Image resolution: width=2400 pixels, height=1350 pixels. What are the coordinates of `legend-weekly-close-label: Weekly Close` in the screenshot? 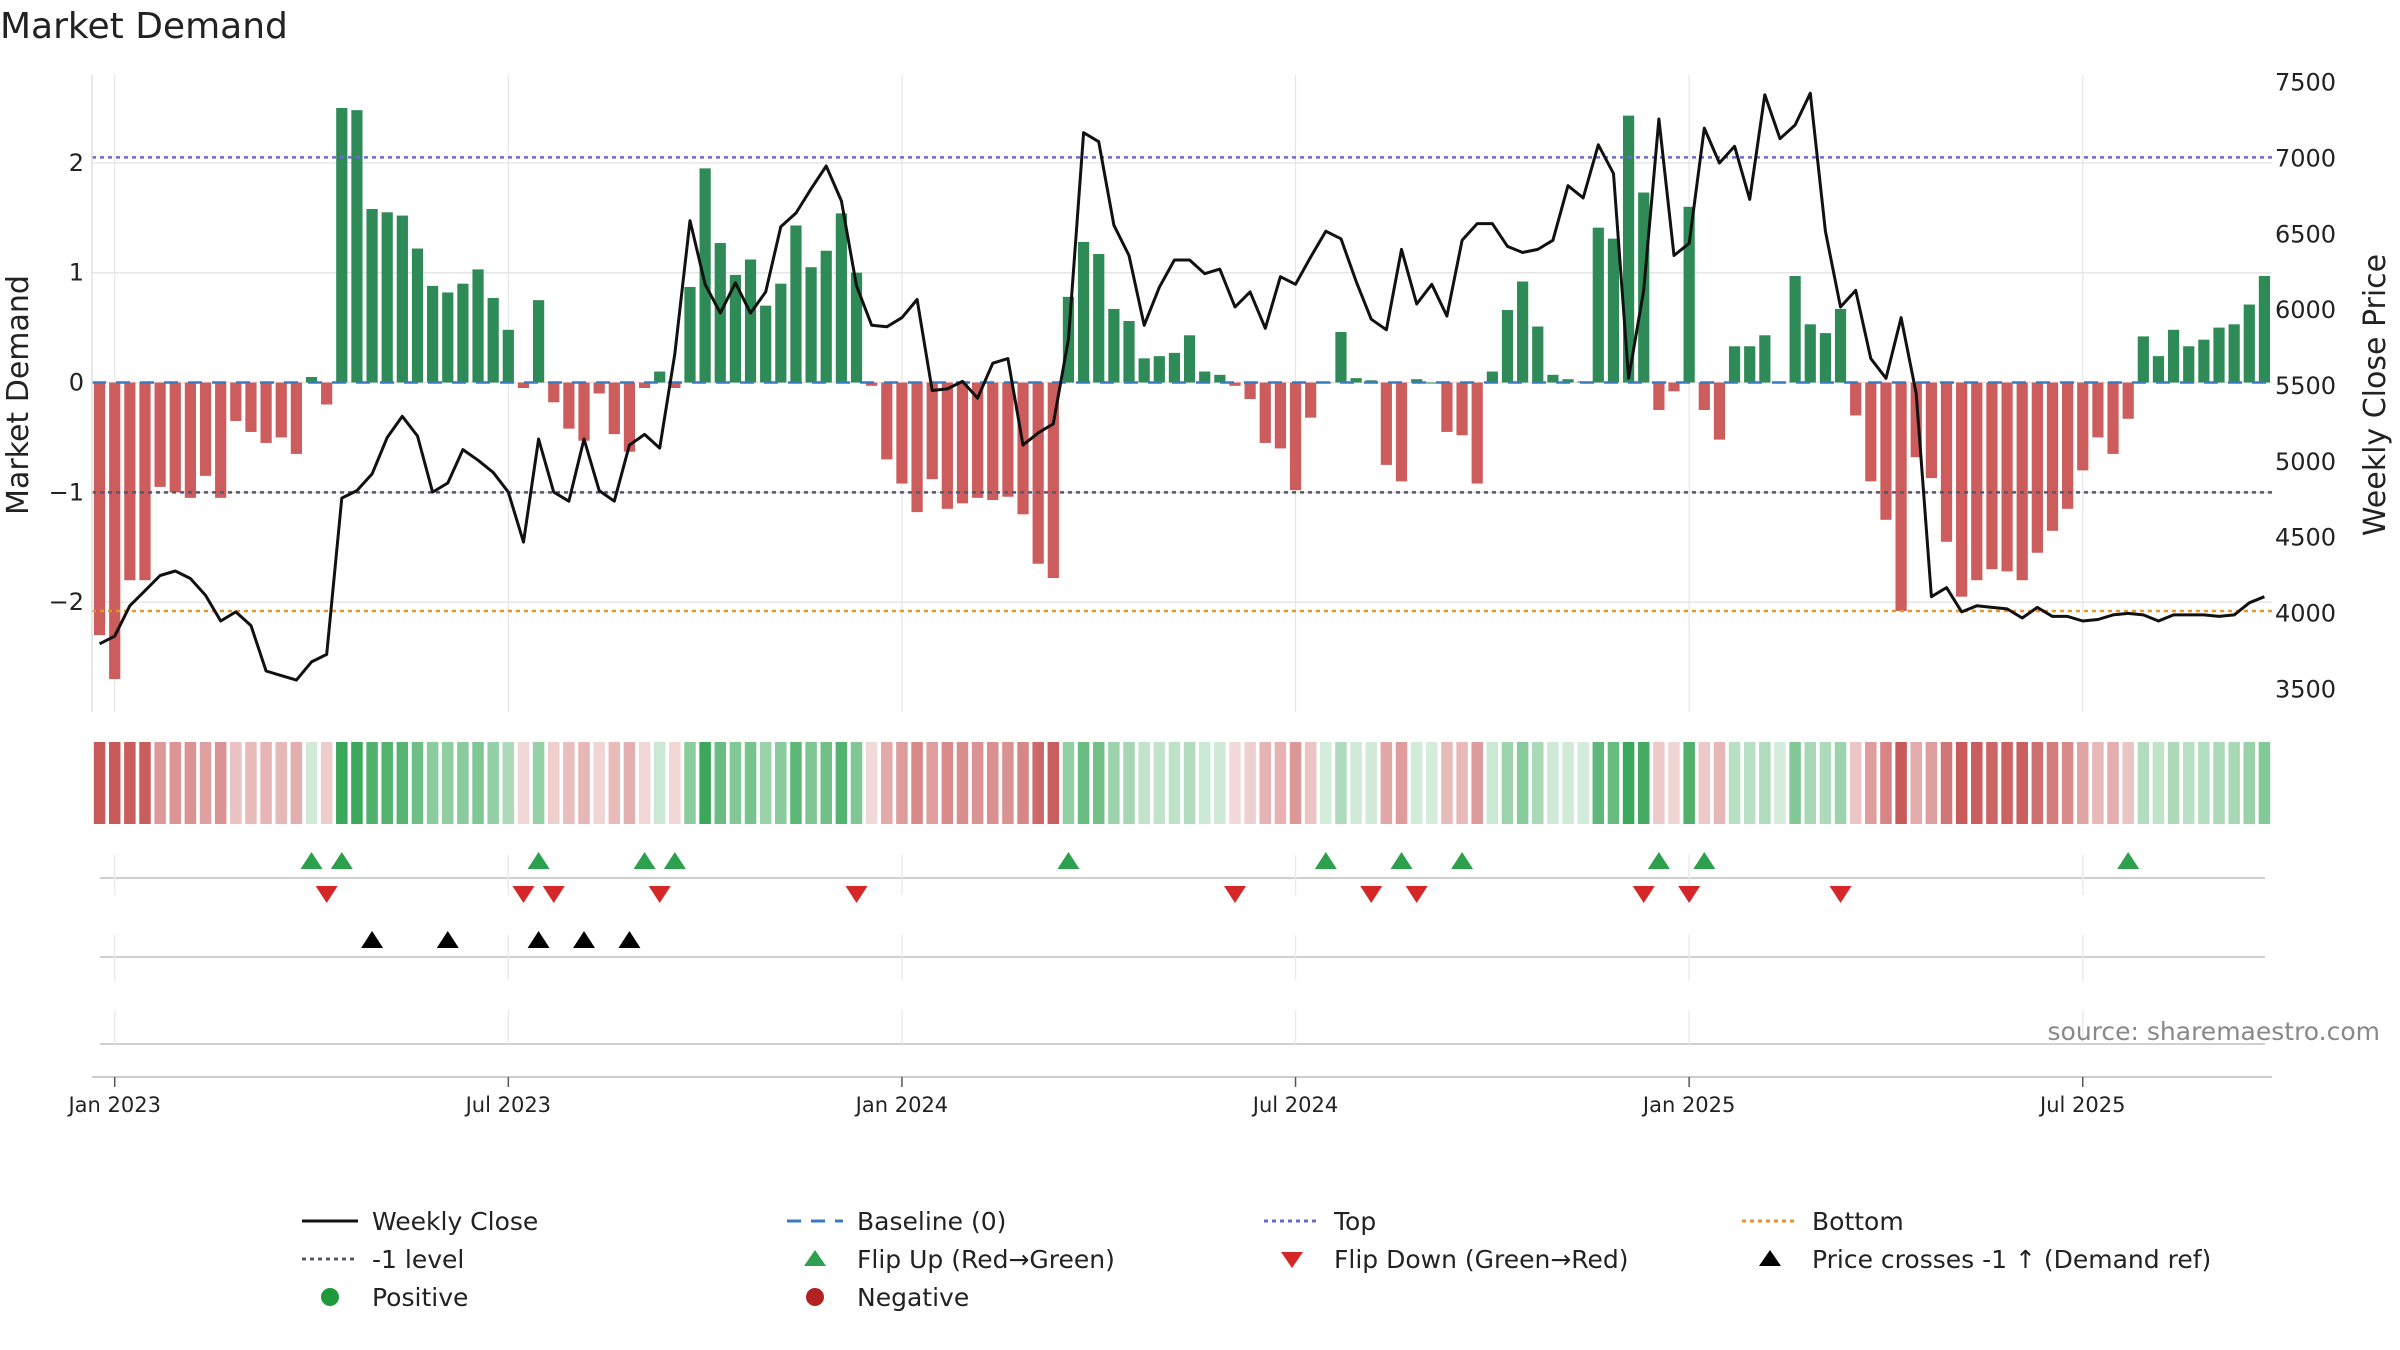 It's located at (455, 1221).